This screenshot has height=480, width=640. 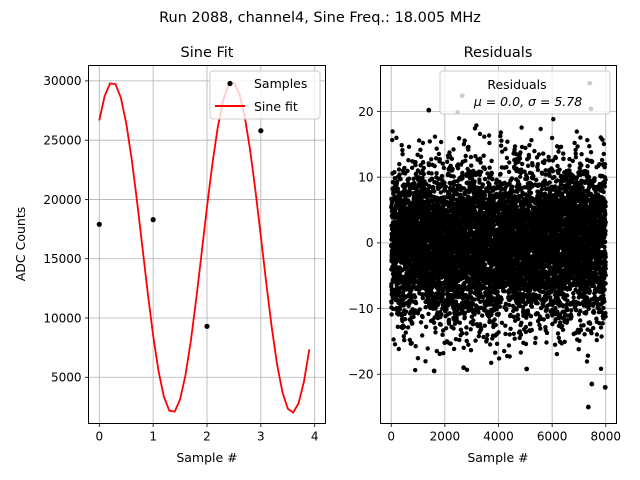 I want to click on sine-fit-xlabel: Sample #, so click(x=206, y=457).